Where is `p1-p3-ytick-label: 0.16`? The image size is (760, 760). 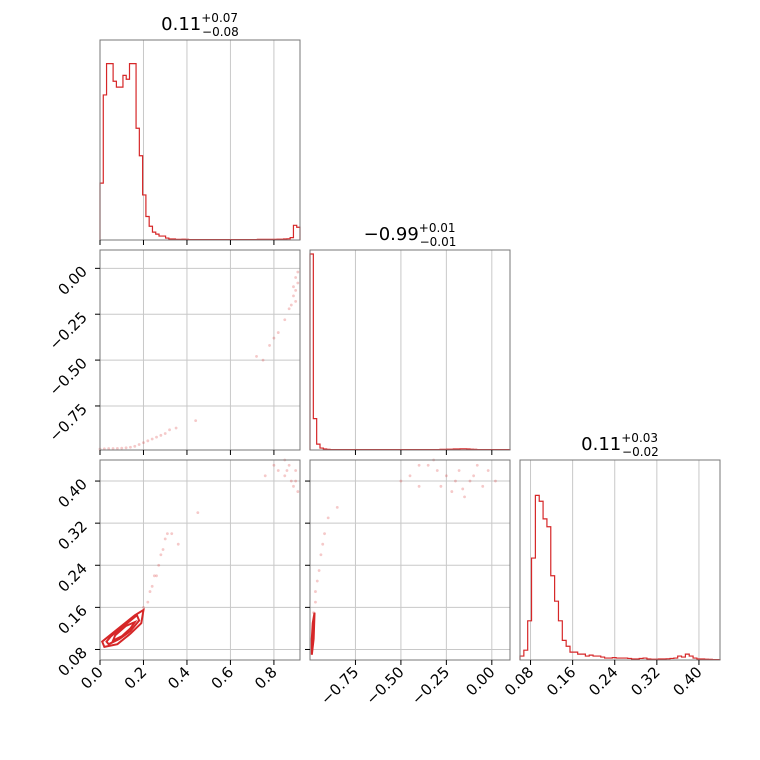 p1-p3-ytick-label: 0.16 is located at coordinates (72, 619).